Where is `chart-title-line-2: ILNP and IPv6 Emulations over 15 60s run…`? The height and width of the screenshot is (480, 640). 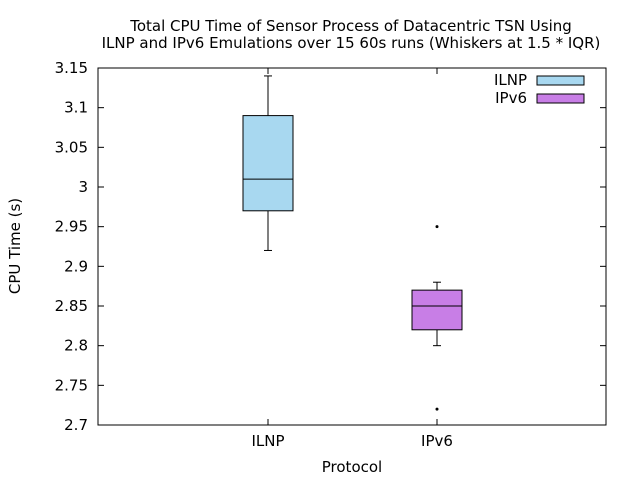 chart-title-line-2: ILNP and IPv6 Emulations over 15 60s run… is located at coordinates (351, 43).